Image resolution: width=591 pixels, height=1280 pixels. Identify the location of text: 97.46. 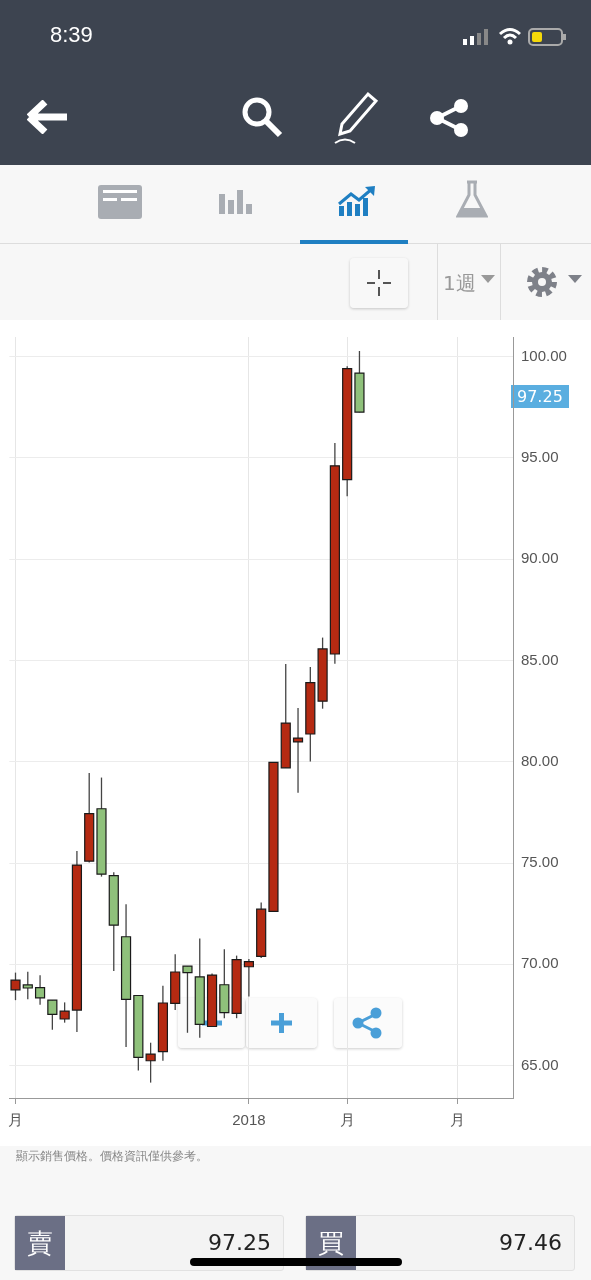
(530, 1243).